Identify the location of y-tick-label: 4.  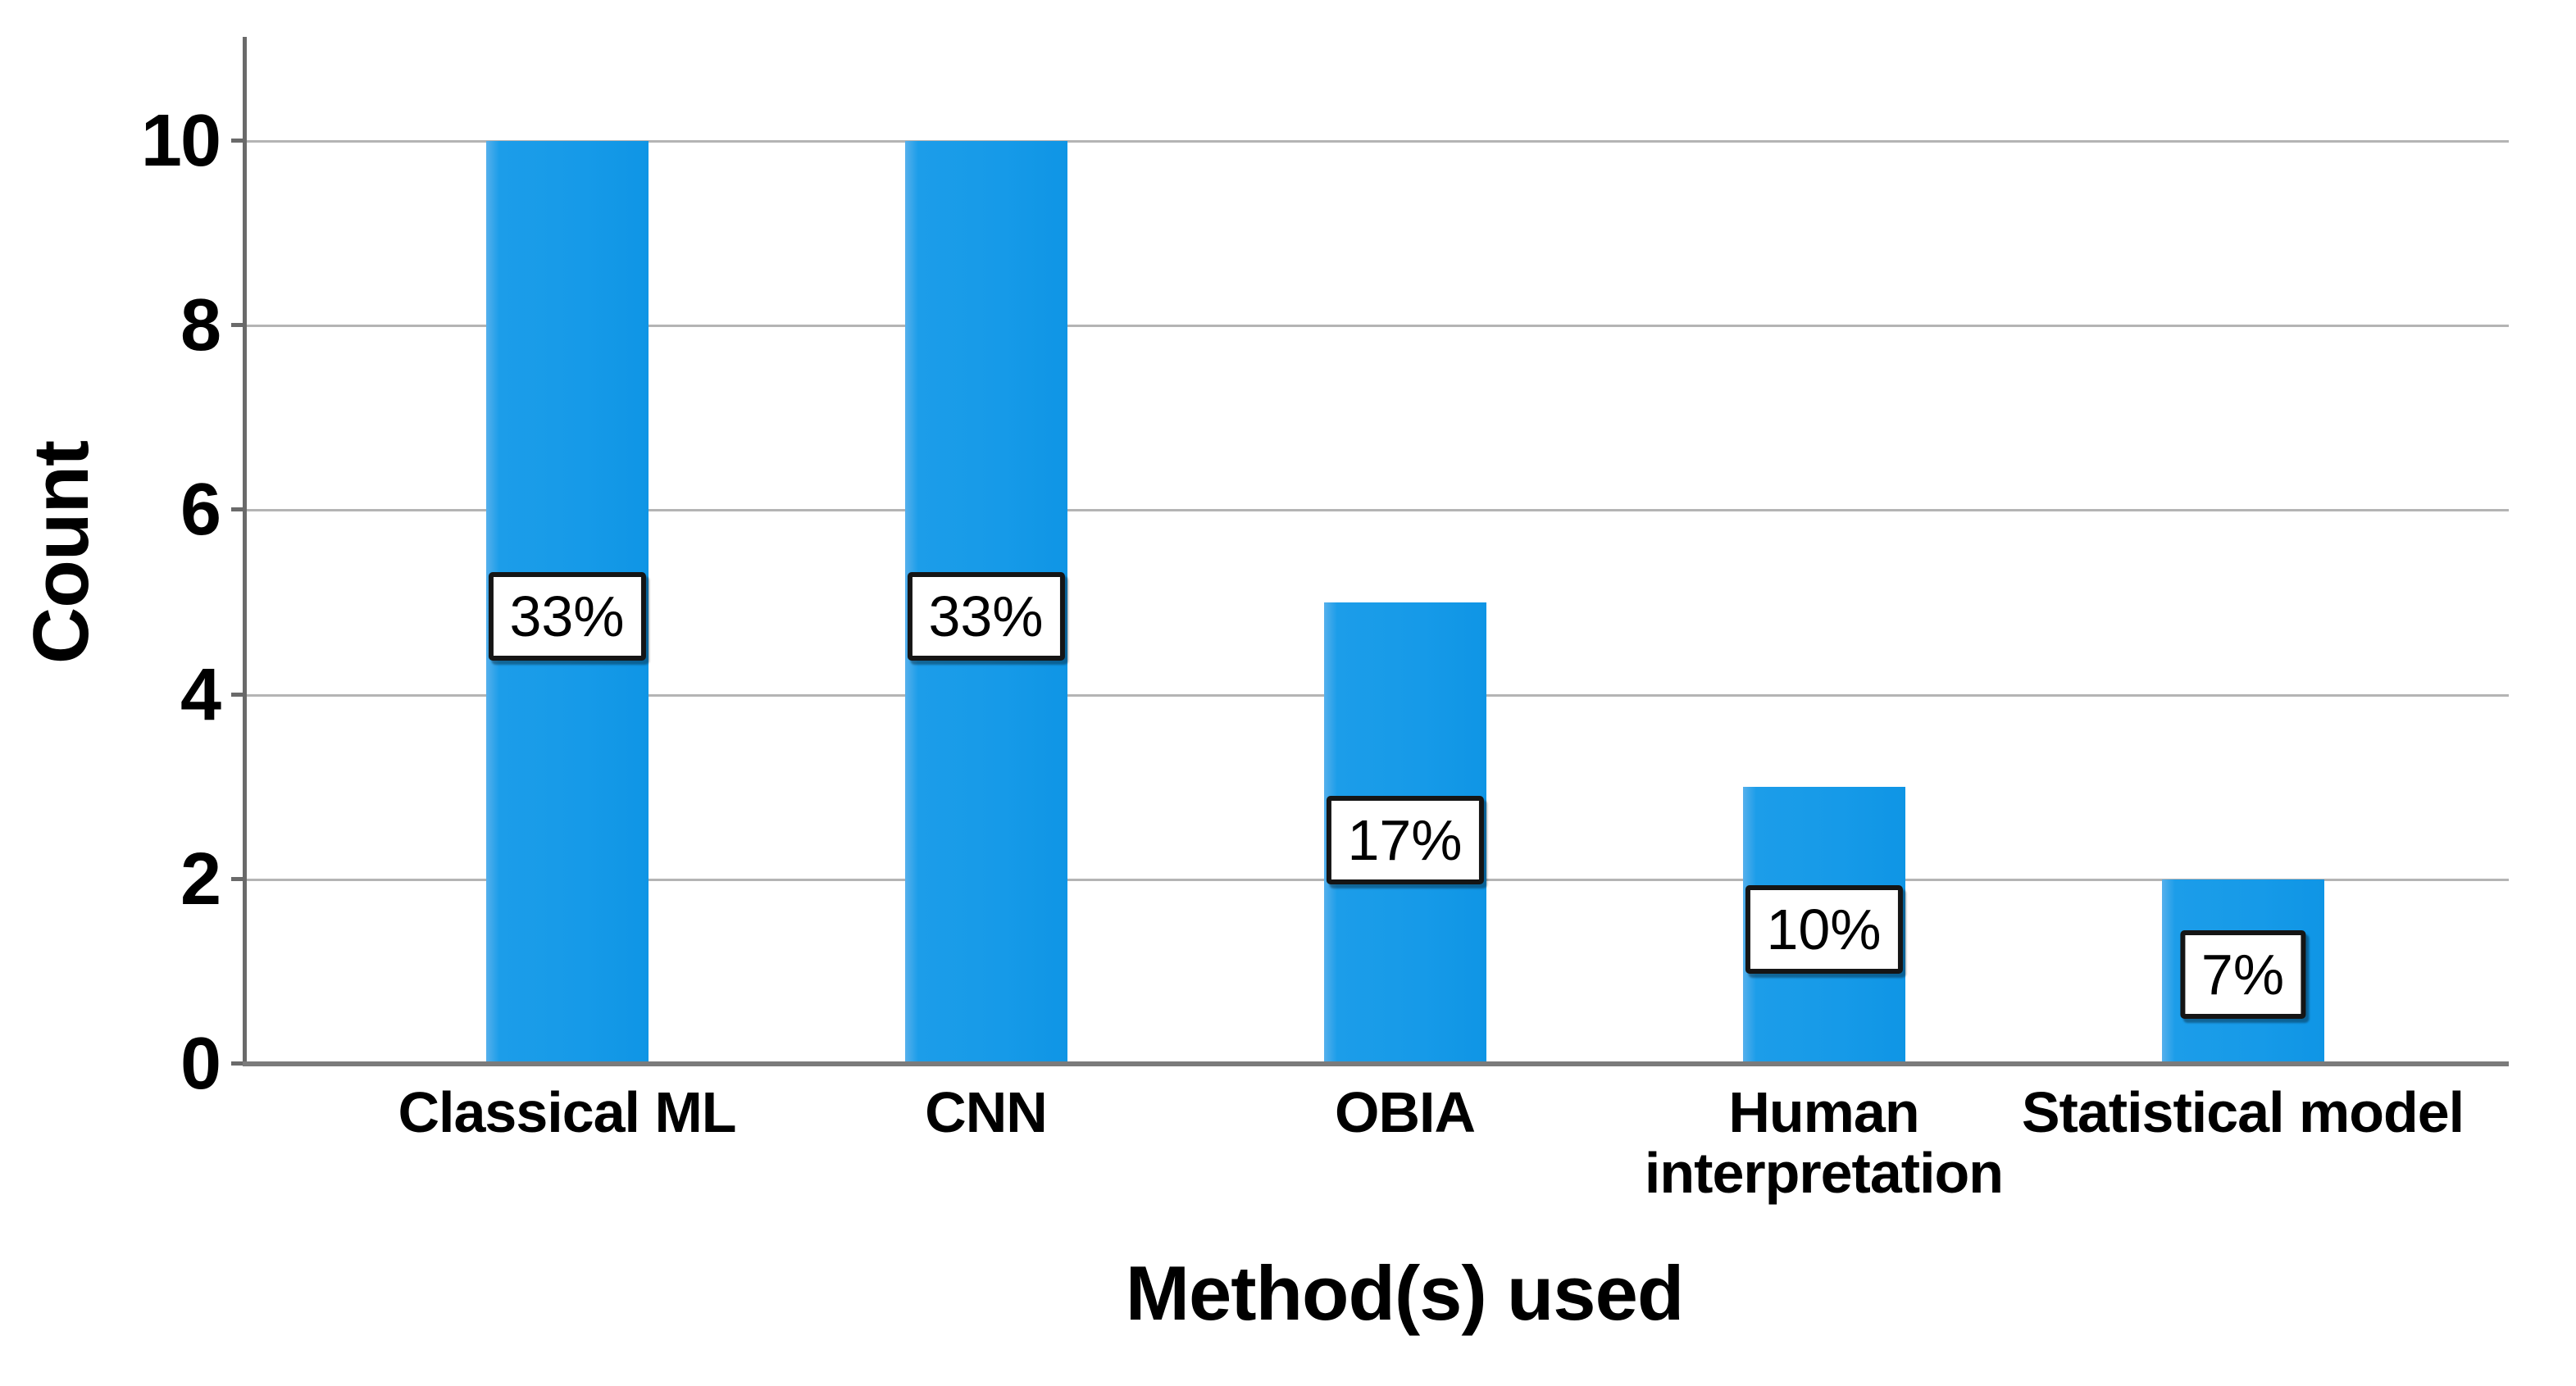
(200, 694).